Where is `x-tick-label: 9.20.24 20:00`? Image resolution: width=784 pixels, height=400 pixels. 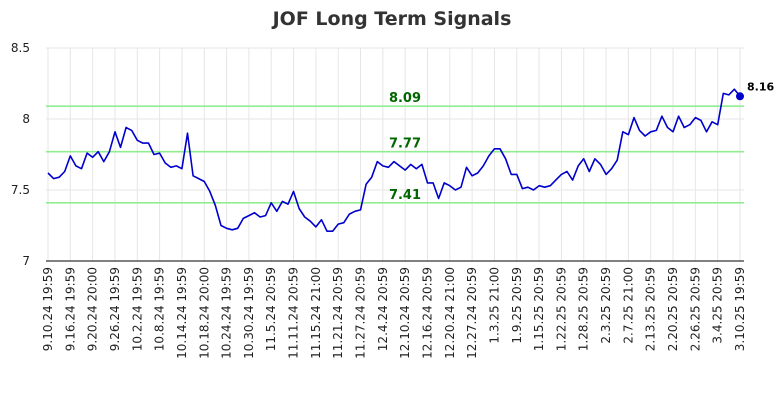
x-tick-label: 9.20.24 20:00 is located at coordinates (93, 309).